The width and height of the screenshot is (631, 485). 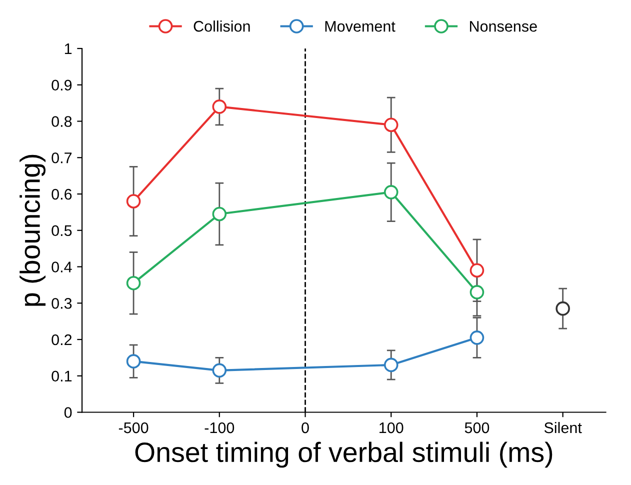 I want to click on x-tick-label: Silent, so click(x=563, y=428).